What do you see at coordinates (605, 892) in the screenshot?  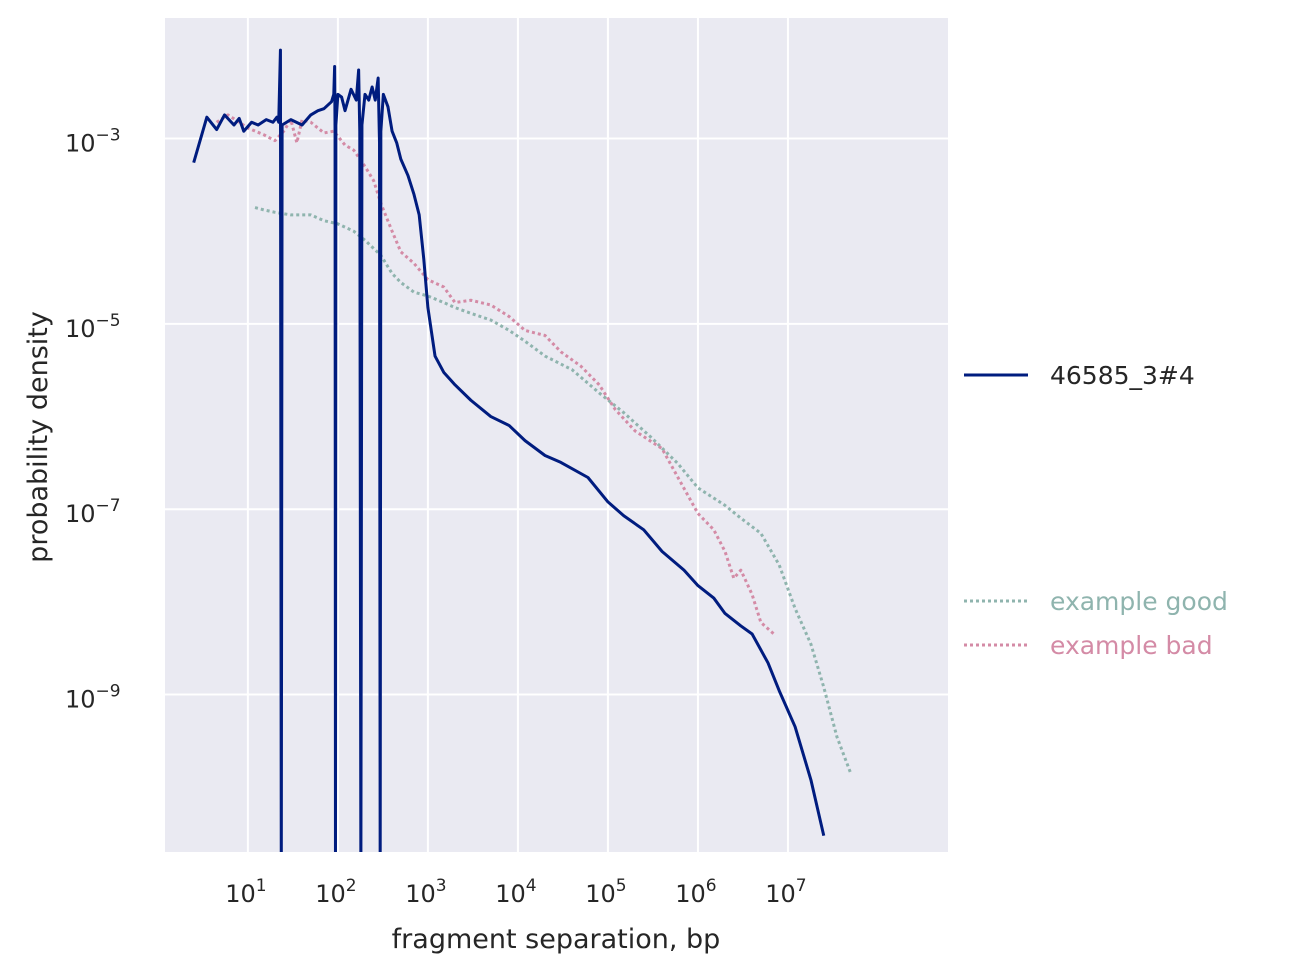 I see `x-tick-label-4: 10⁵` at bounding box center [605, 892].